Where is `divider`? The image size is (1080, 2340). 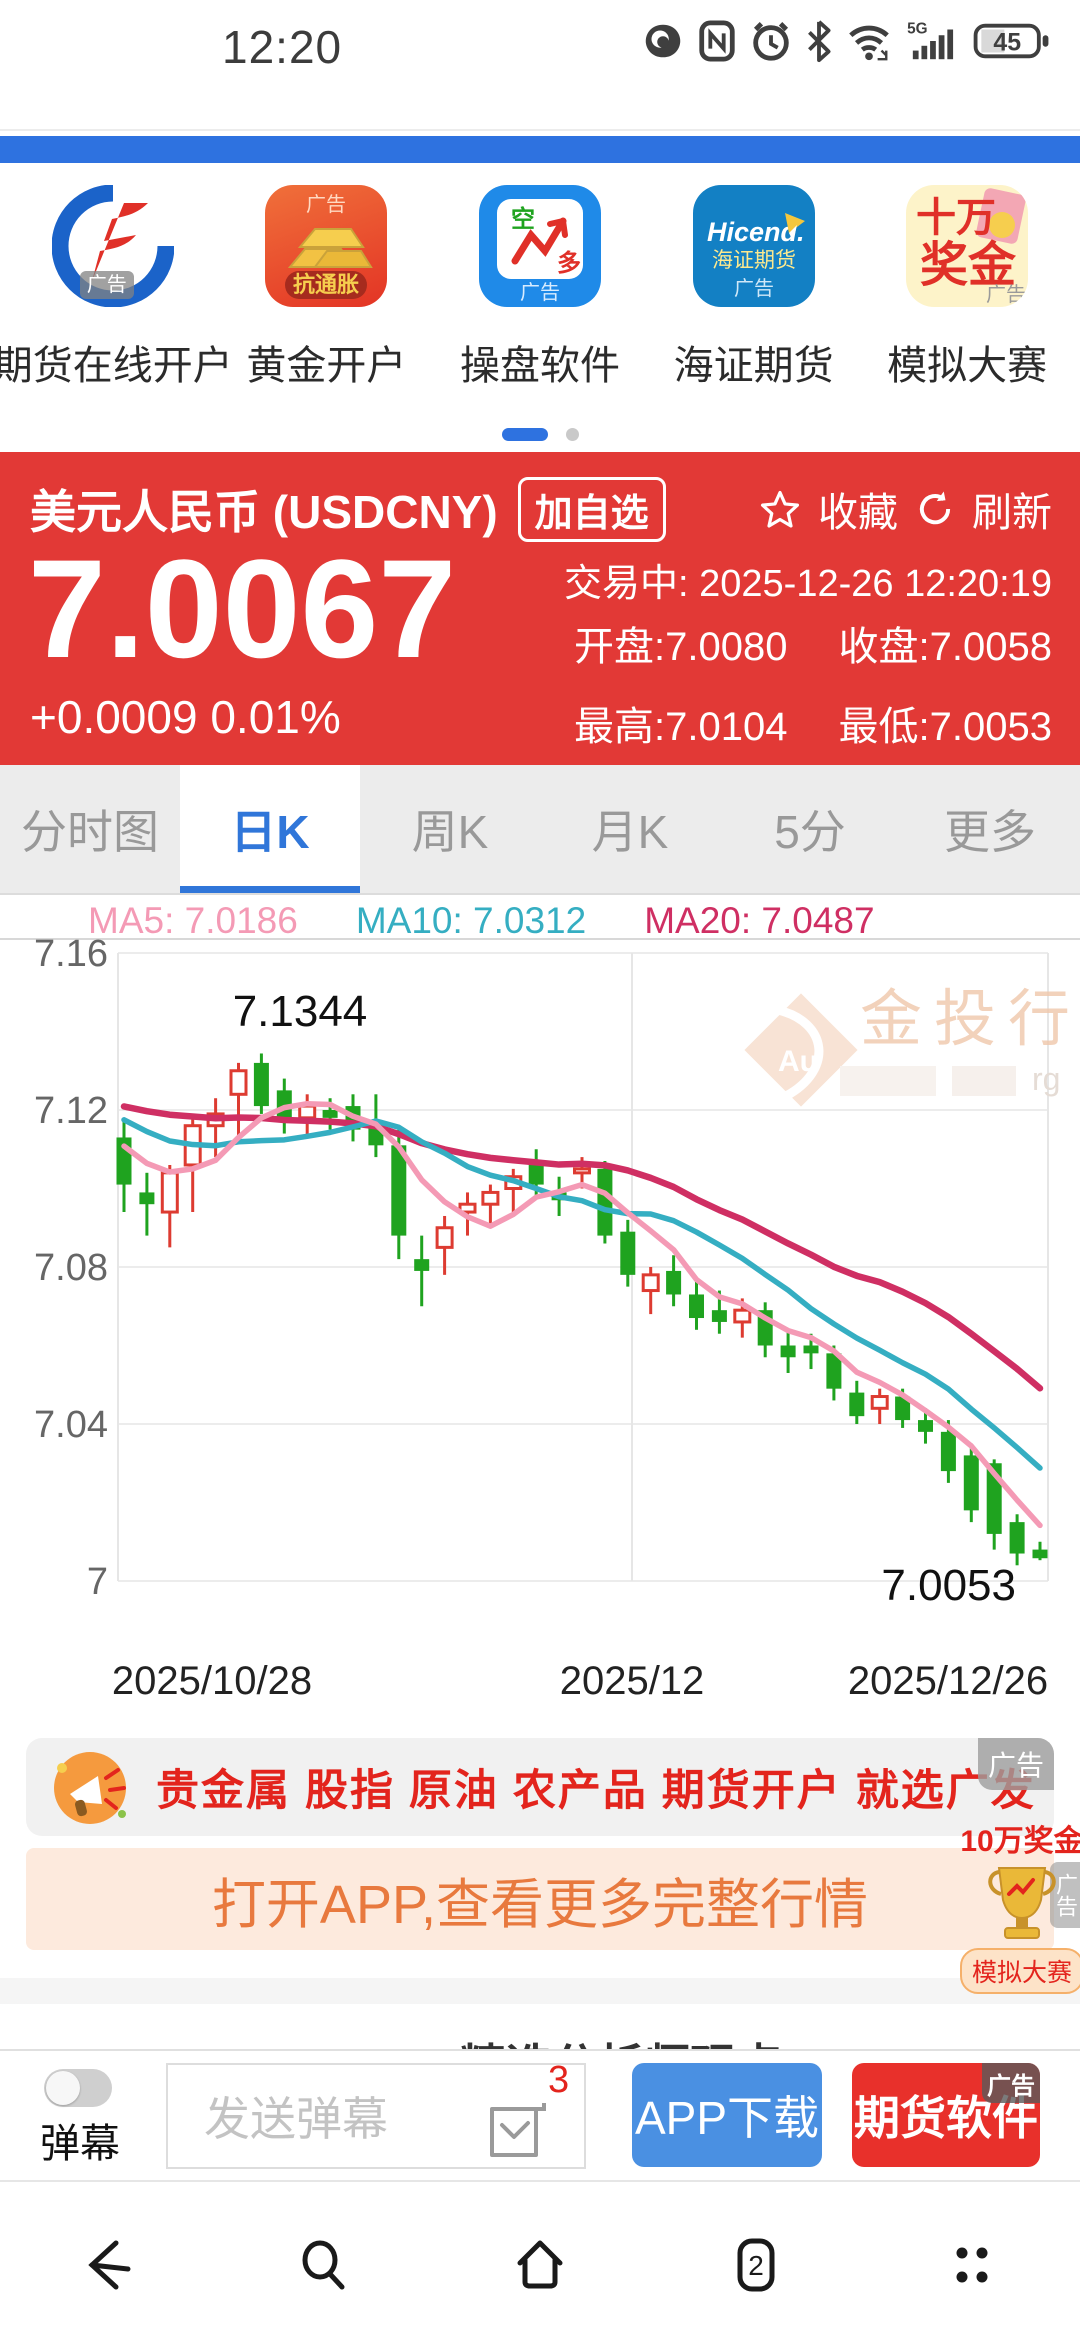
divider is located at coordinates (540, 130).